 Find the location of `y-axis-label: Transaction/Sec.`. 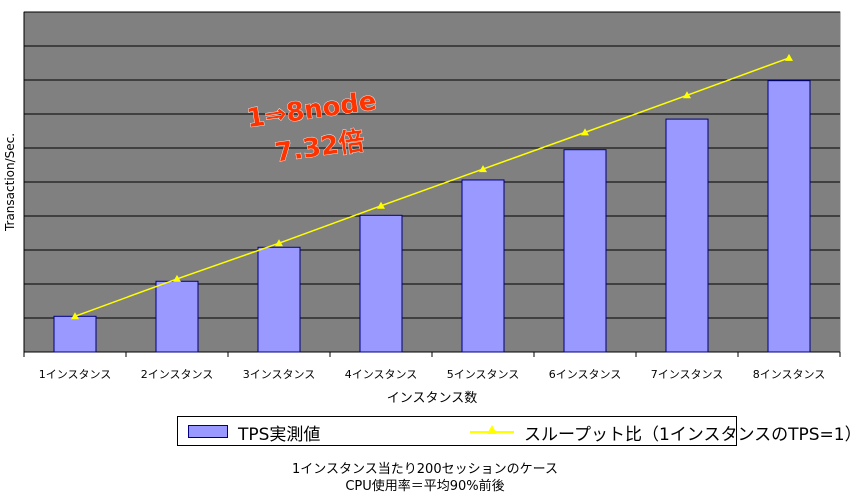

y-axis-label: Transaction/Sec. is located at coordinates (10, 182).